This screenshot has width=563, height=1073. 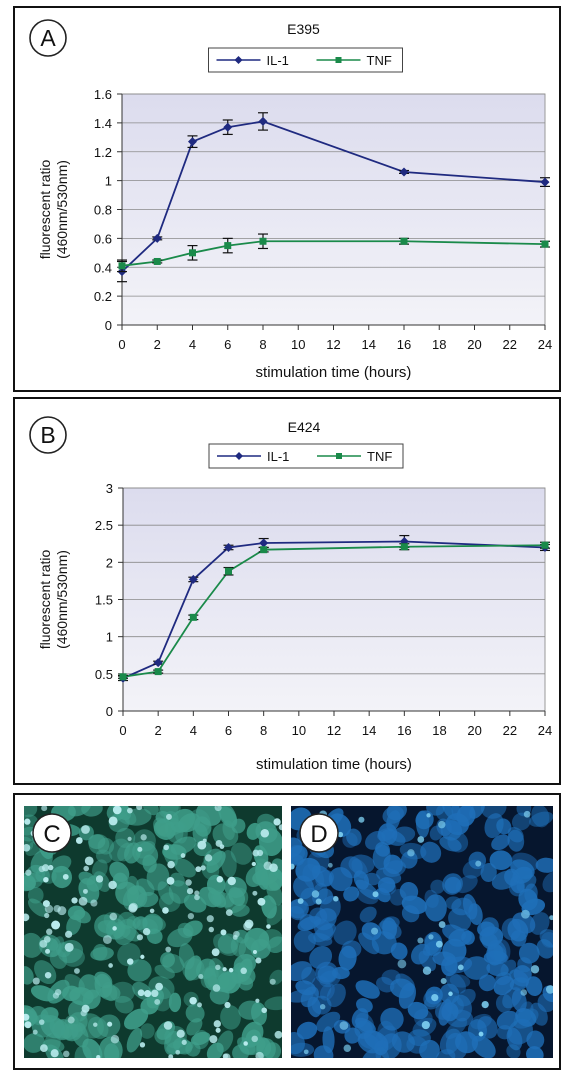 I want to click on y-tick-label: 1.5, so click(x=104, y=600).